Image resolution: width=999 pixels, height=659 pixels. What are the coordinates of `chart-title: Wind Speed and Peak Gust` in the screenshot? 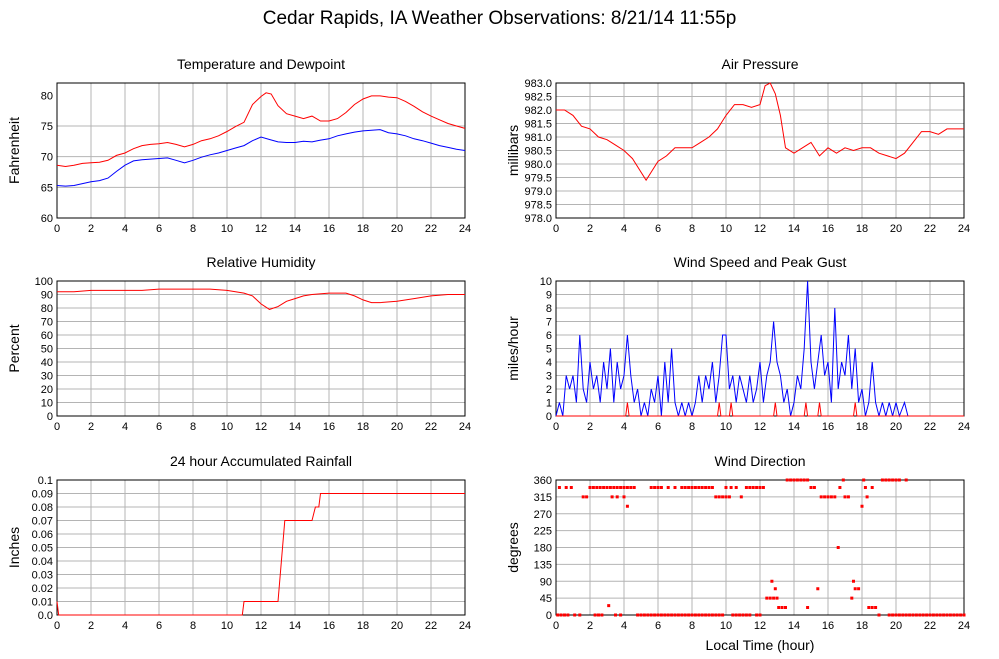 It's located at (760, 262).